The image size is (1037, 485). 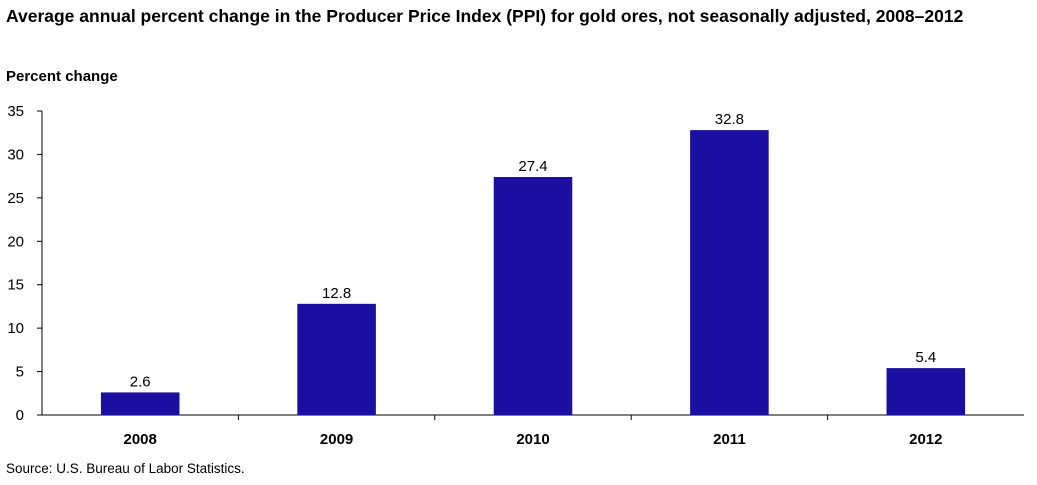 What do you see at coordinates (532, 166) in the screenshot?
I see `data-label: 27.4` at bounding box center [532, 166].